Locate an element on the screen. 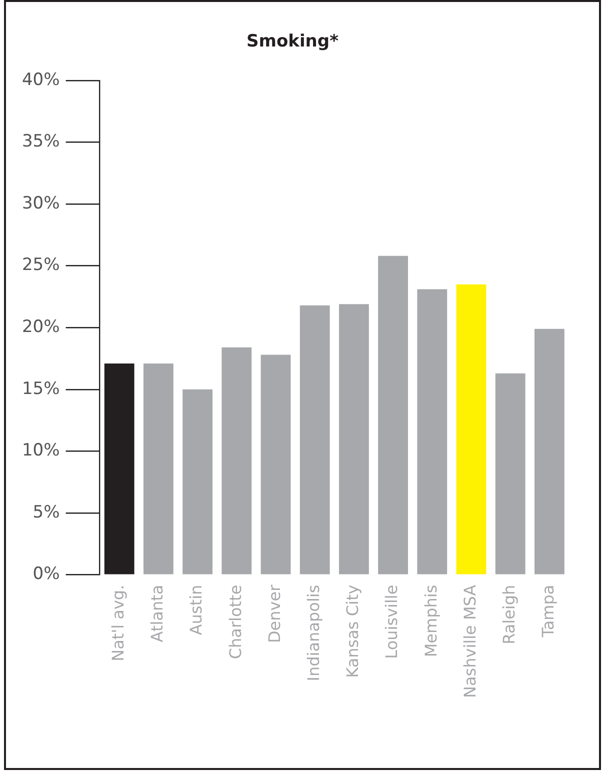  y-tick-label: 20% is located at coordinates (41, 327).